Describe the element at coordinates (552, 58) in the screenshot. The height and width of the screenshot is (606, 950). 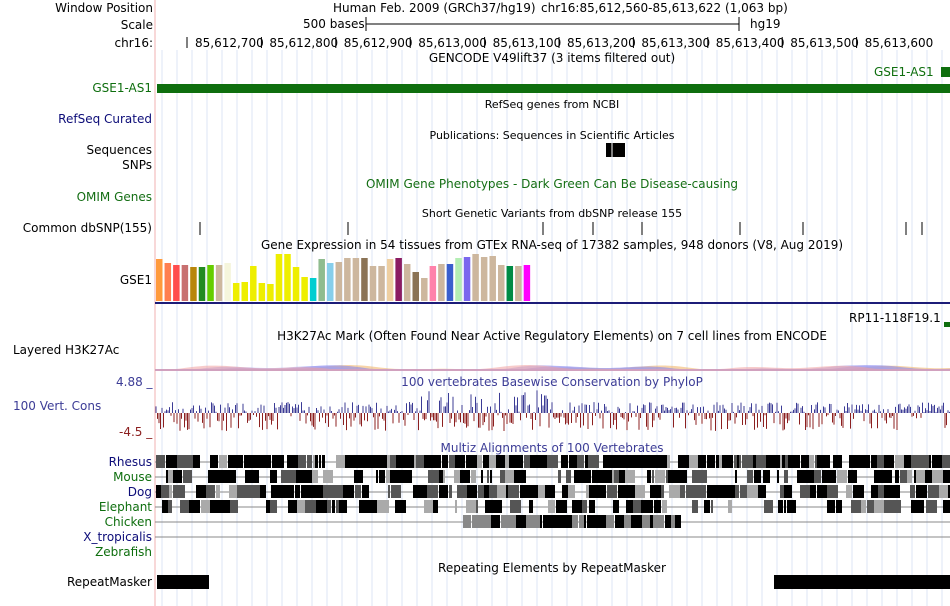
I see `gencode-track-title: GENCODE V49lift37 (3 items filtered out)` at that location.